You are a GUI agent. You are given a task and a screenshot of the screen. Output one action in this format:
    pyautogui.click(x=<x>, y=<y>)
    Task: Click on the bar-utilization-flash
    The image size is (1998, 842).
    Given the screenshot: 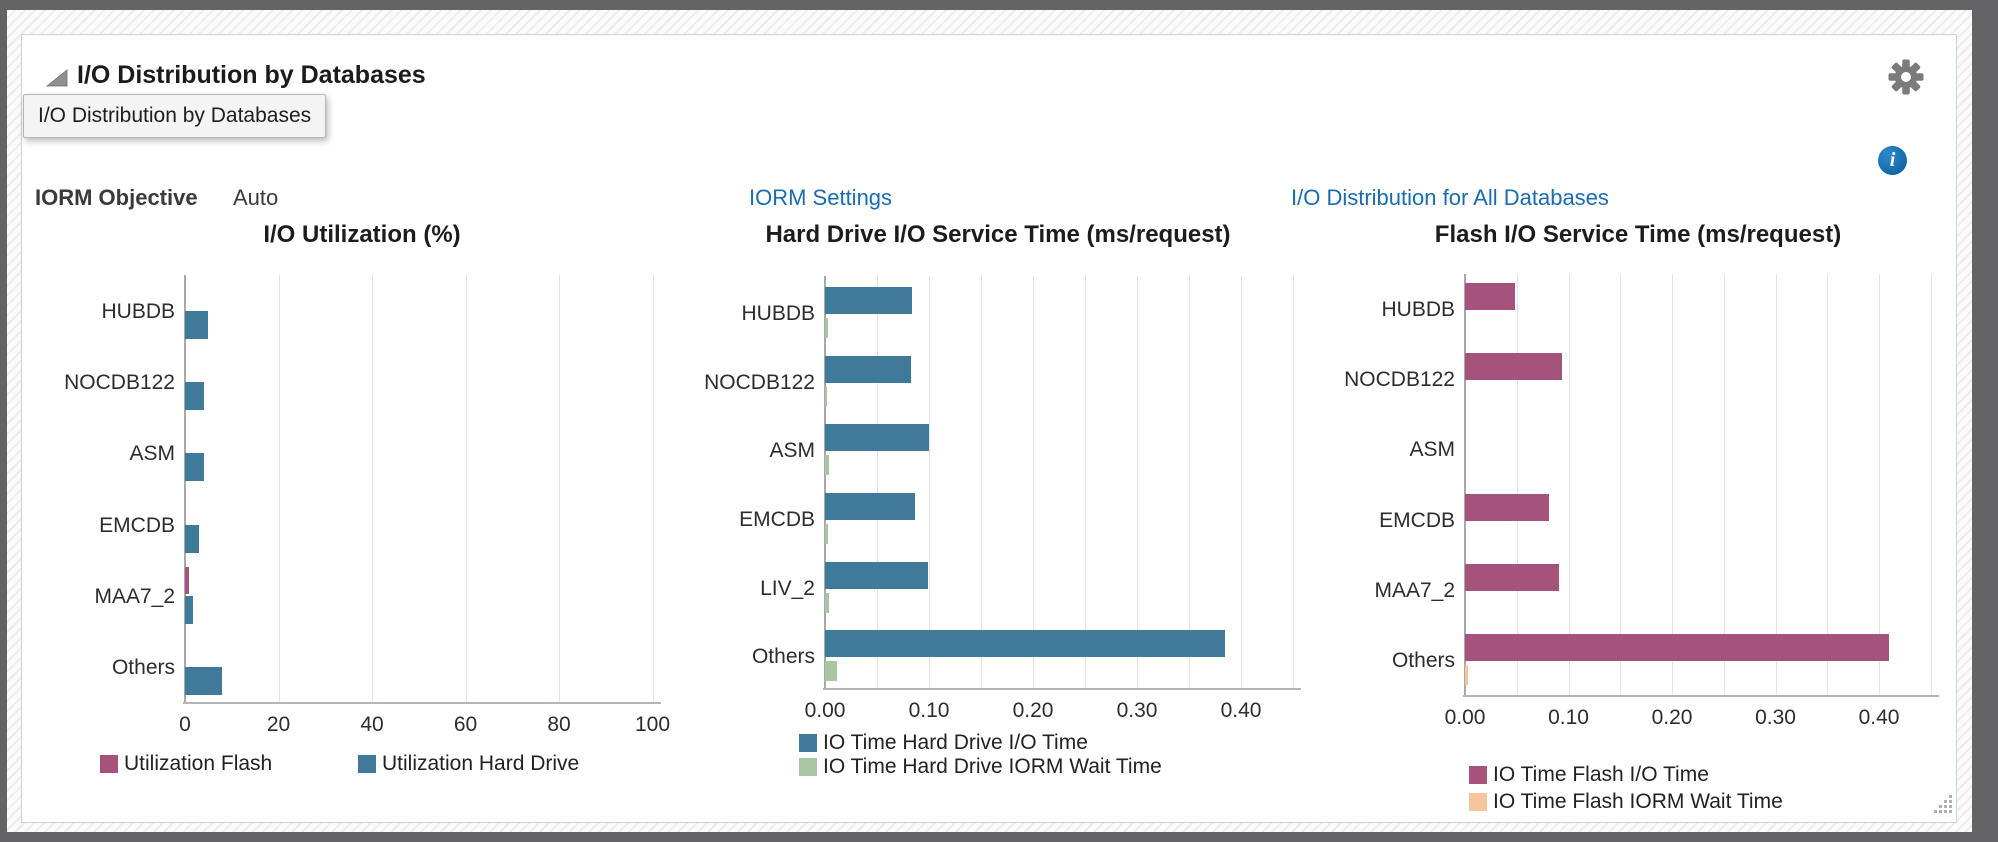 What is the action you would take?
    pyautogui.click(x=187, y=580)
    